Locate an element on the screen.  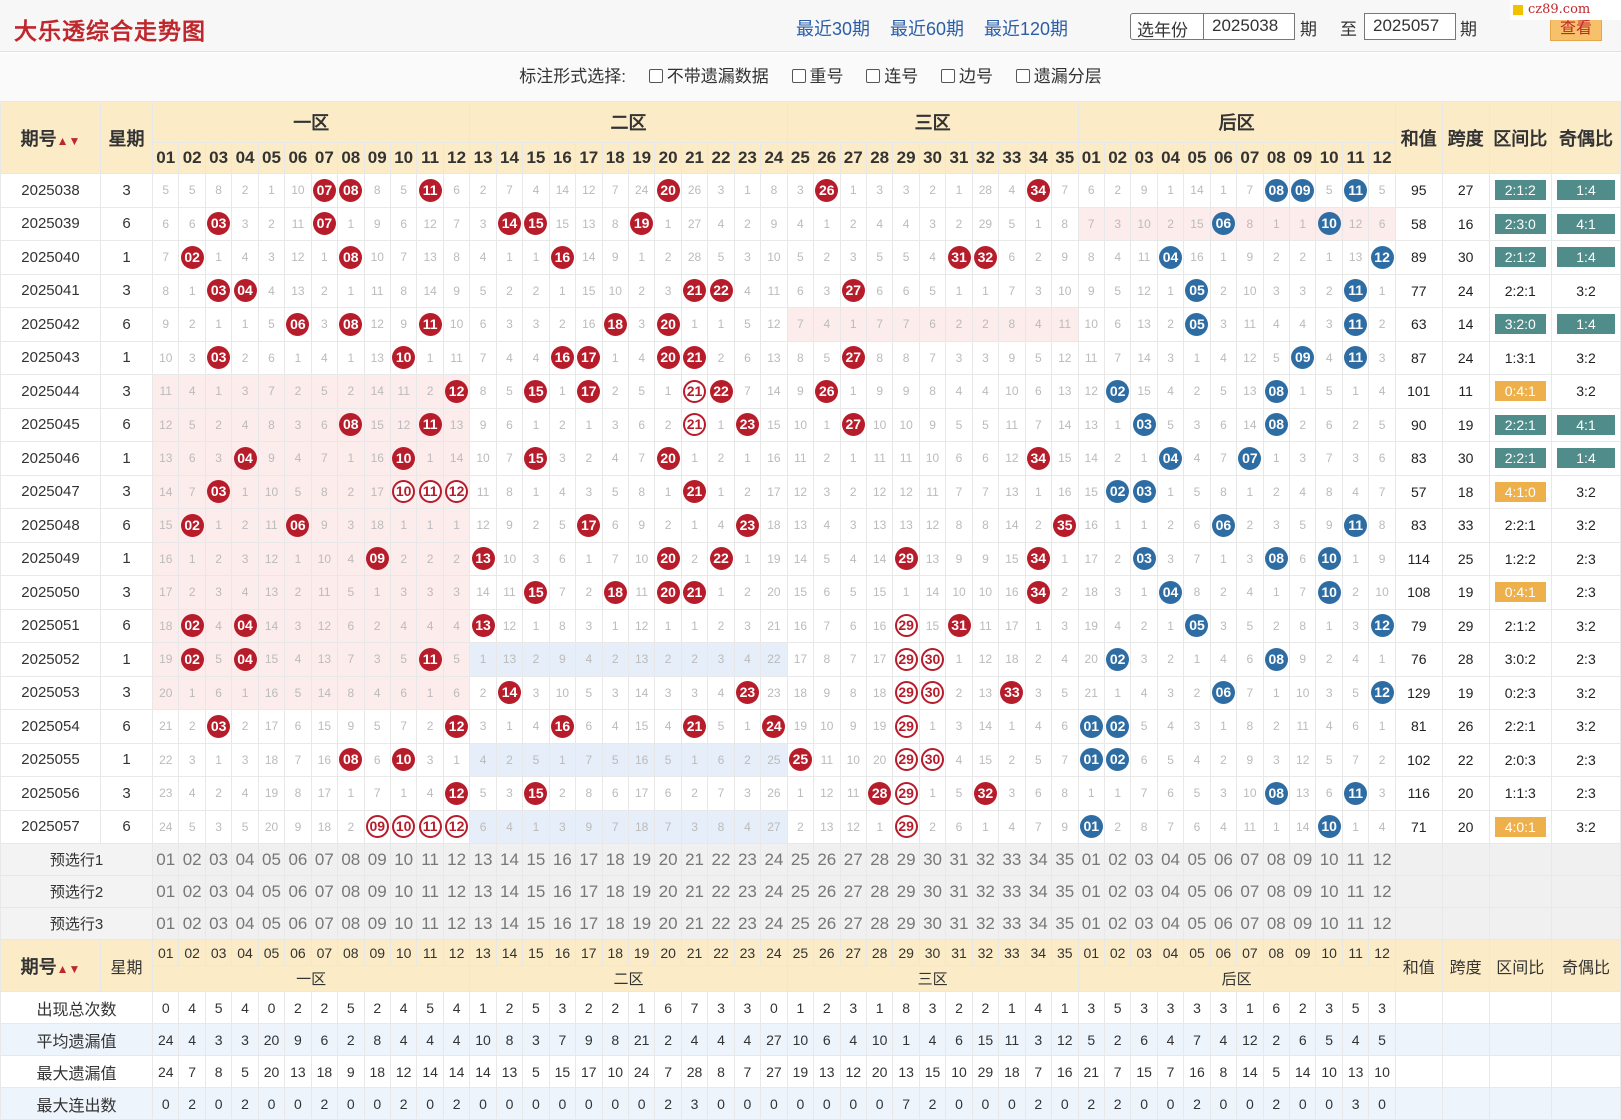
preselect-front-number: 04 is located at coordinates (245, 923).